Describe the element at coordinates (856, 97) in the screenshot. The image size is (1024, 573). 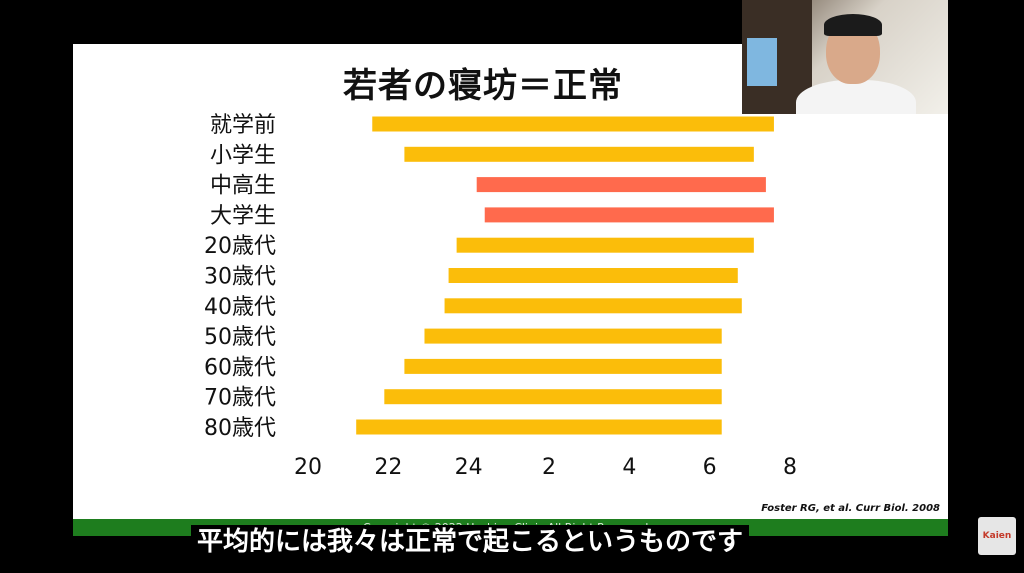
I see `presenter-body` at that location.